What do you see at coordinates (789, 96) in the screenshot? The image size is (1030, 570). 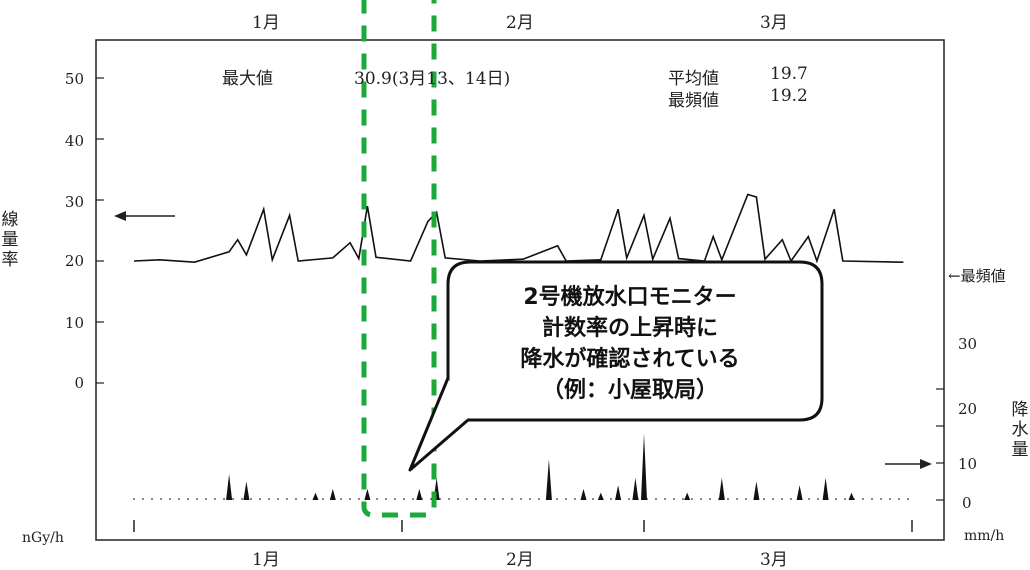 I see `mode-value: 19.2` at bounding box center [789, 96].